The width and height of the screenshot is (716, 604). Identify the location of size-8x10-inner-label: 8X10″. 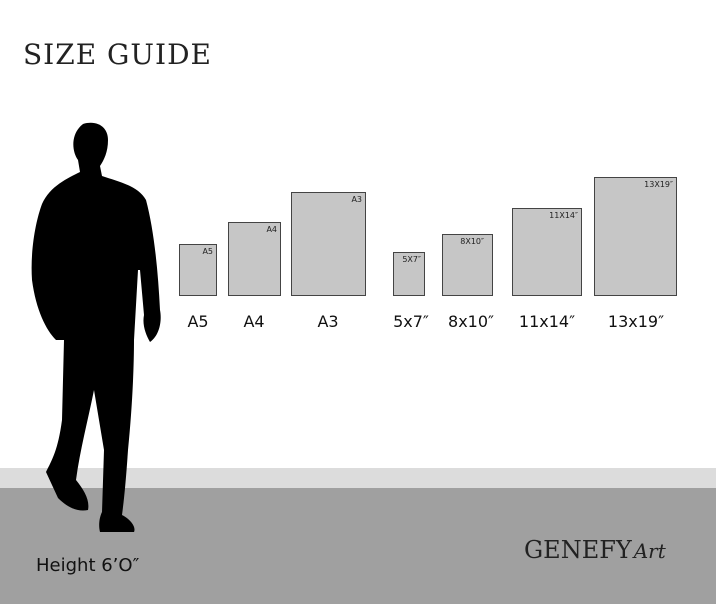
(472, 241).